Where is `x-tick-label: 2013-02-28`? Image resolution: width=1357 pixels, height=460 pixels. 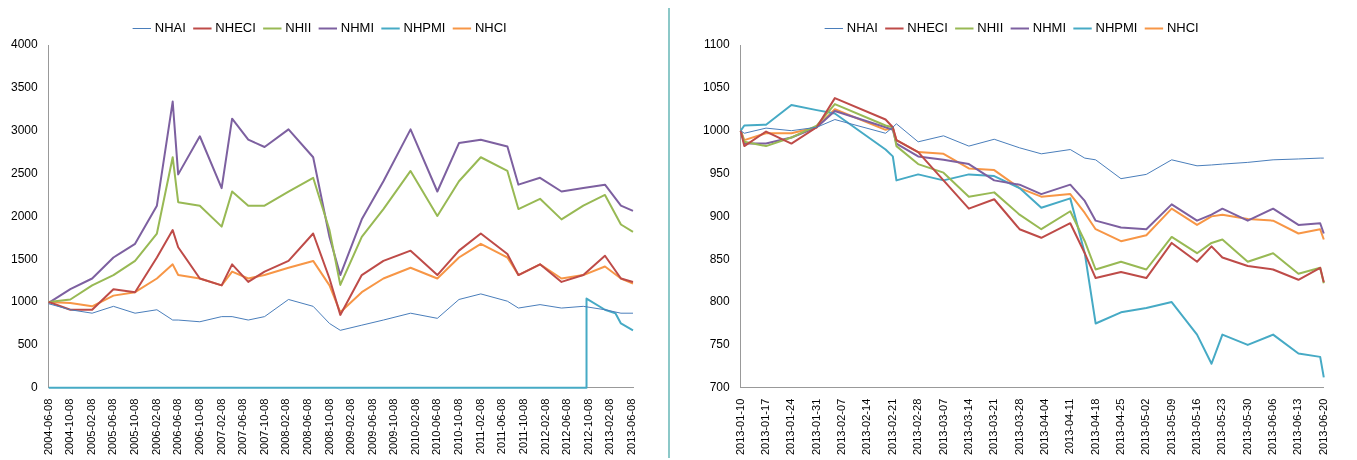 x-tick-label: 2013-02-28 is located at coordinates (917, 427).